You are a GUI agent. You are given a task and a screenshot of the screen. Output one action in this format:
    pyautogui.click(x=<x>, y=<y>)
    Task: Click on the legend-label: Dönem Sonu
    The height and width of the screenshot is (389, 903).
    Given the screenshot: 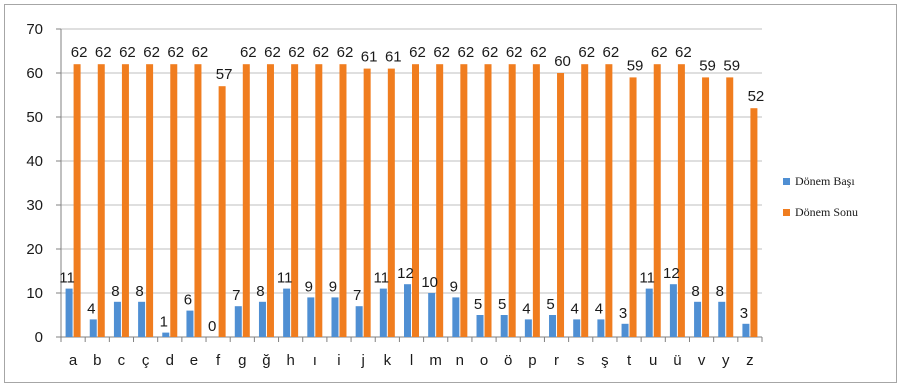 What is the action you would take?
    pyautogui.click(x=826, y=212)
    